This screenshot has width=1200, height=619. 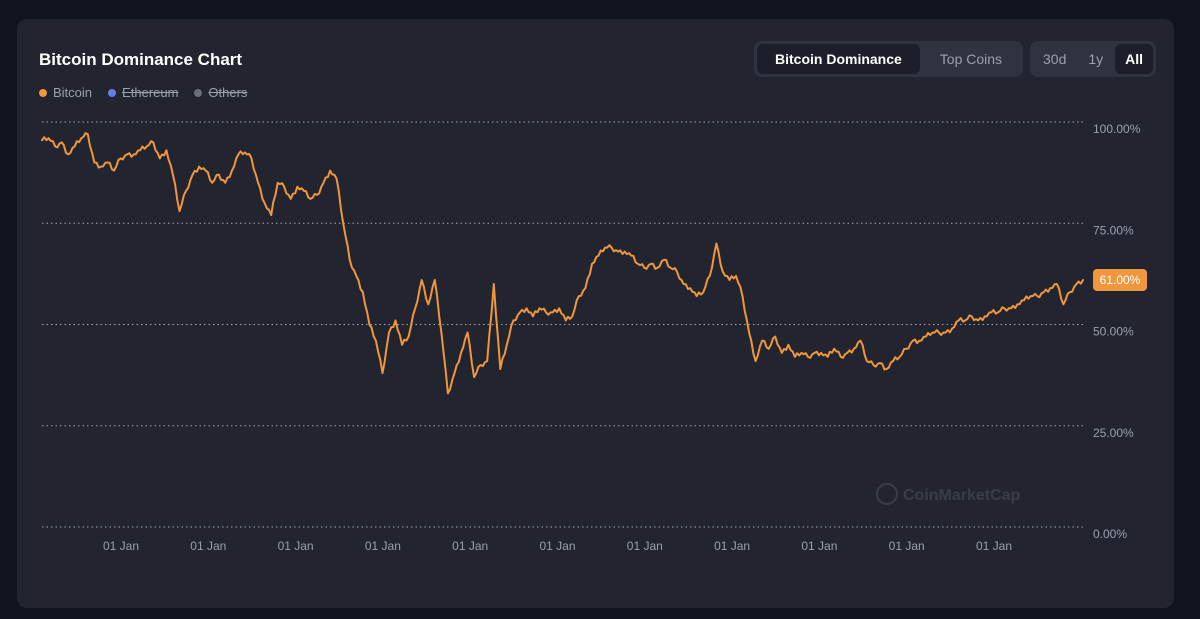 What do you see at coordinates (150, 92) in the screenshot?
I see `legend-label-ethereum: Ethereum` at bounding box center [150, 92].